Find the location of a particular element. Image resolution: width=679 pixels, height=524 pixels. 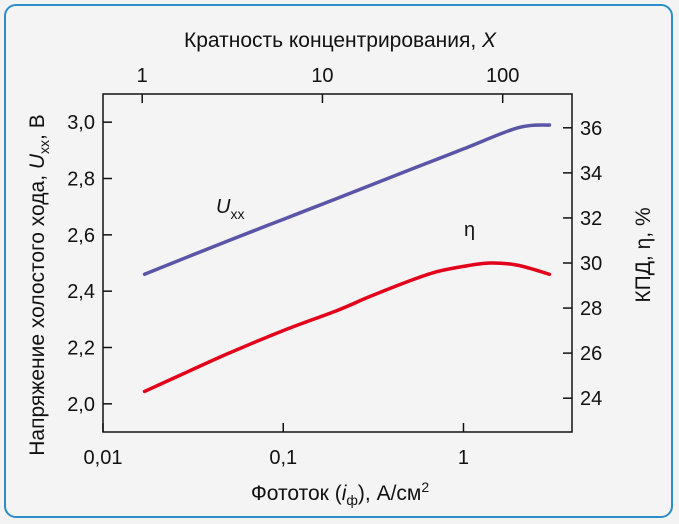

x-bottom-tick-label: 1 is located at coordinates (463, 458).